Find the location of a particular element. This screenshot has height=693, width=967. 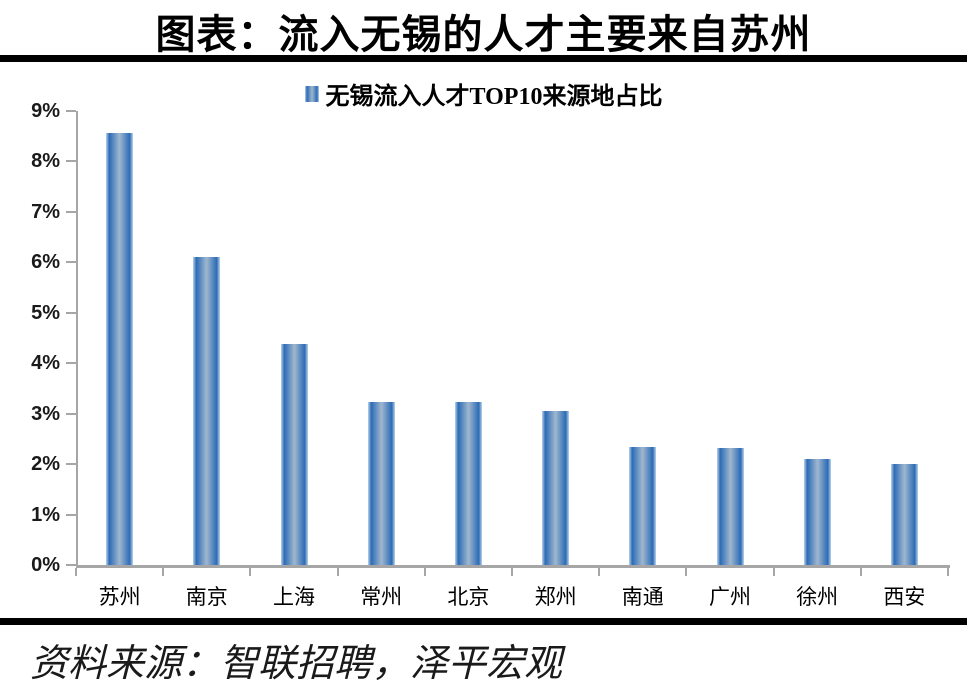

bar-西安 is located at coordinates (904, 514).